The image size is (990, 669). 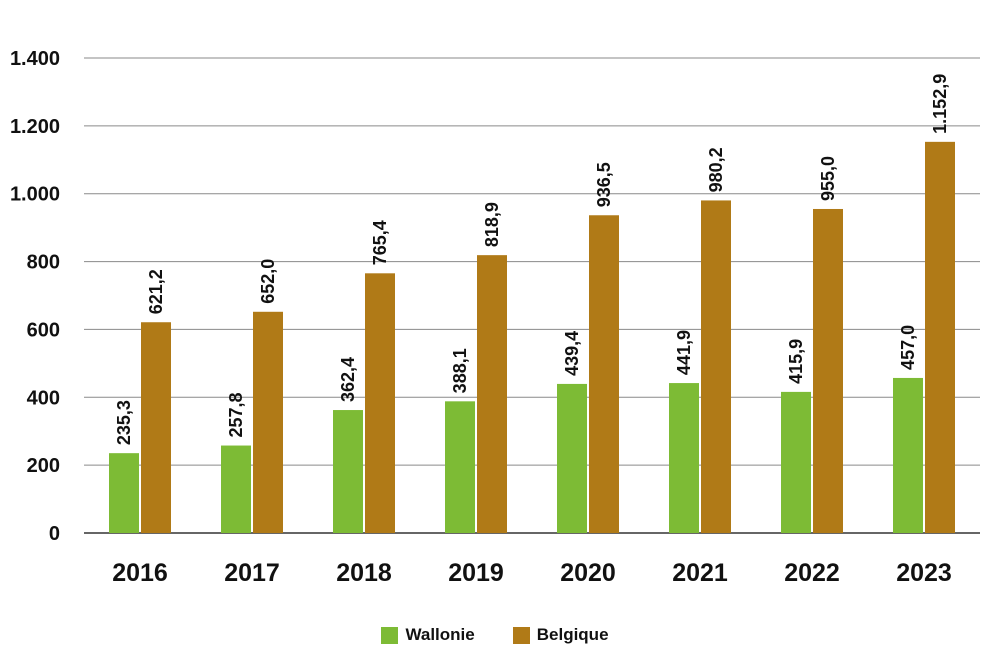 I want to click on x-tick-label: 2019, so click(x=476, y=573).